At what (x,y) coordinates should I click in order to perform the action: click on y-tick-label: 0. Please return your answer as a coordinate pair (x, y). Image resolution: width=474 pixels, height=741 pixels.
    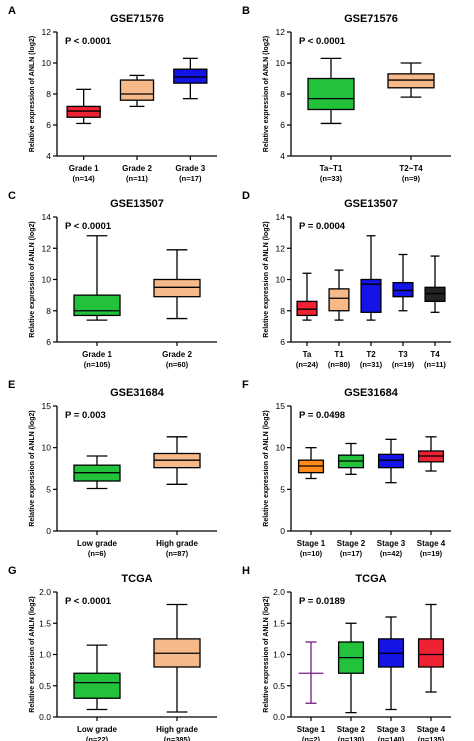
    Looking at the image, I should click on (282, 531).